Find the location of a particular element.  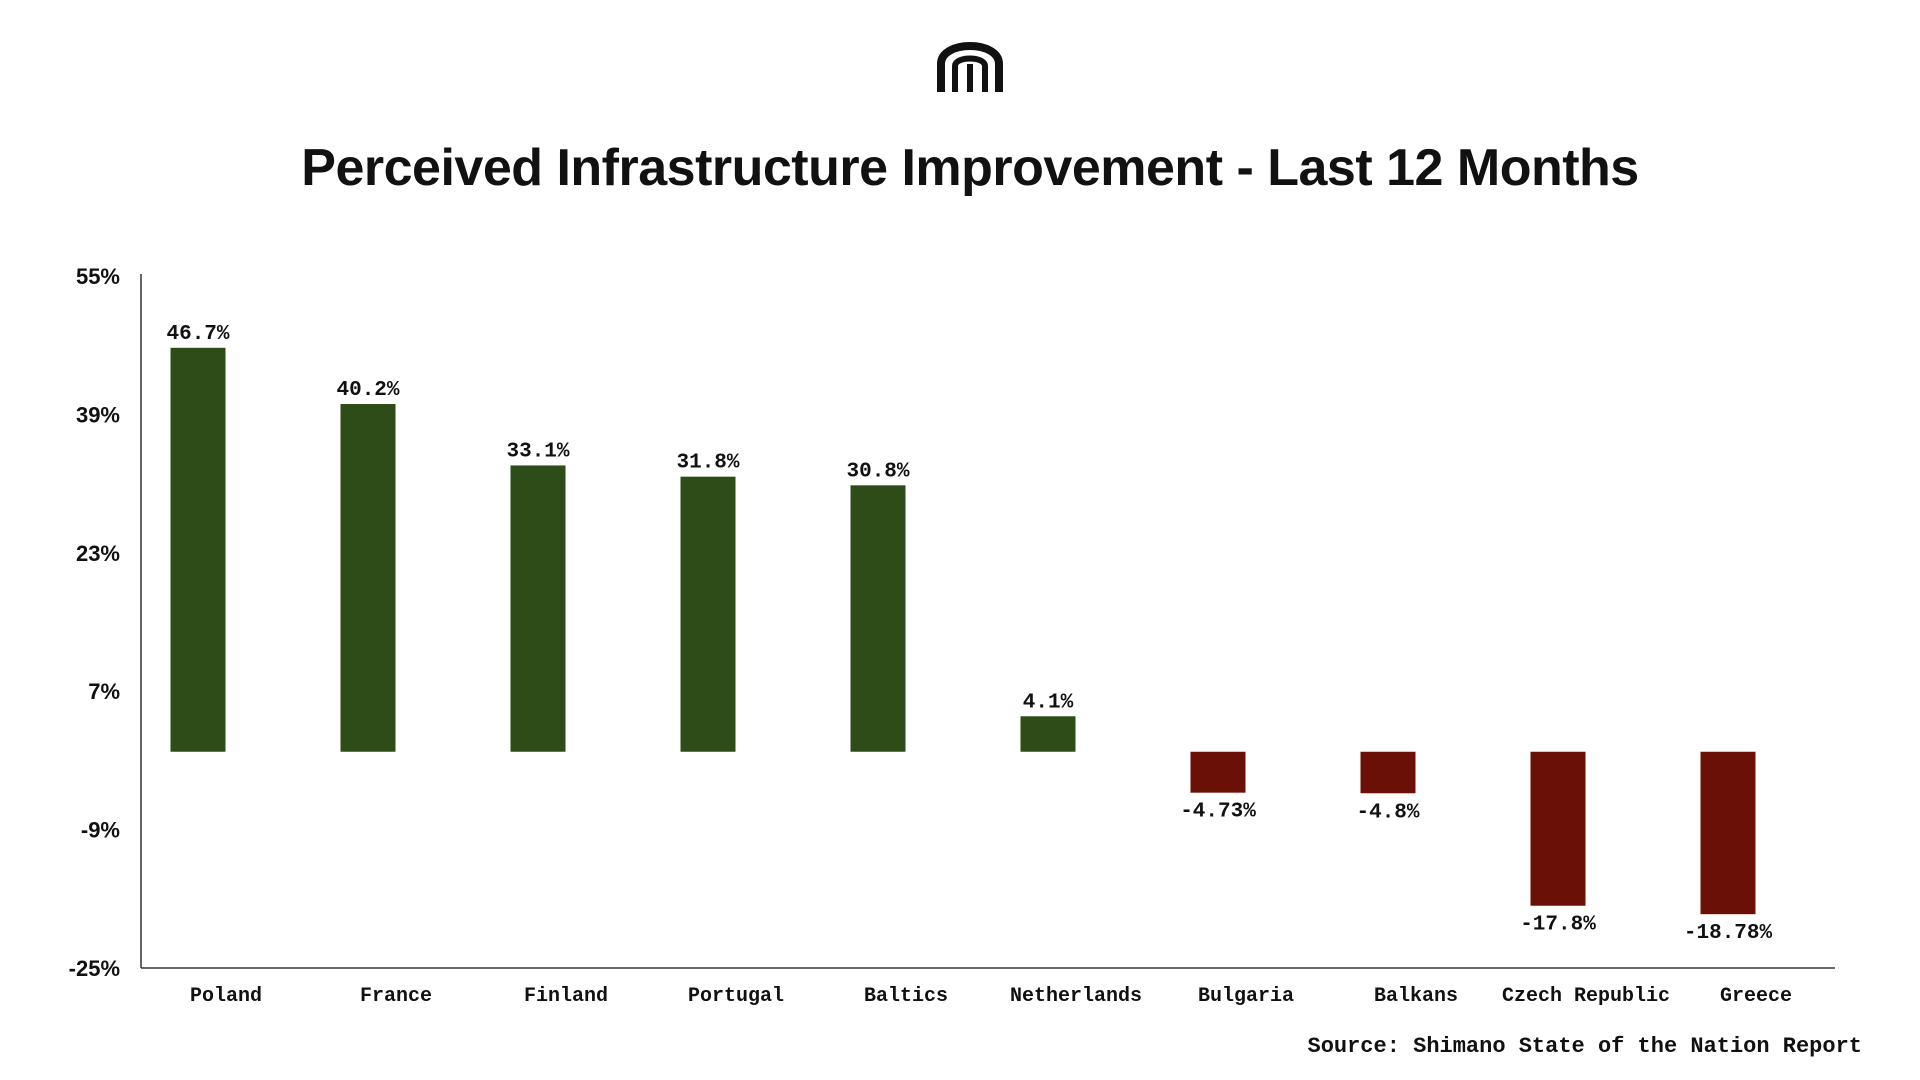

y-tick-label: 55% is located at coordinates (98, 276).